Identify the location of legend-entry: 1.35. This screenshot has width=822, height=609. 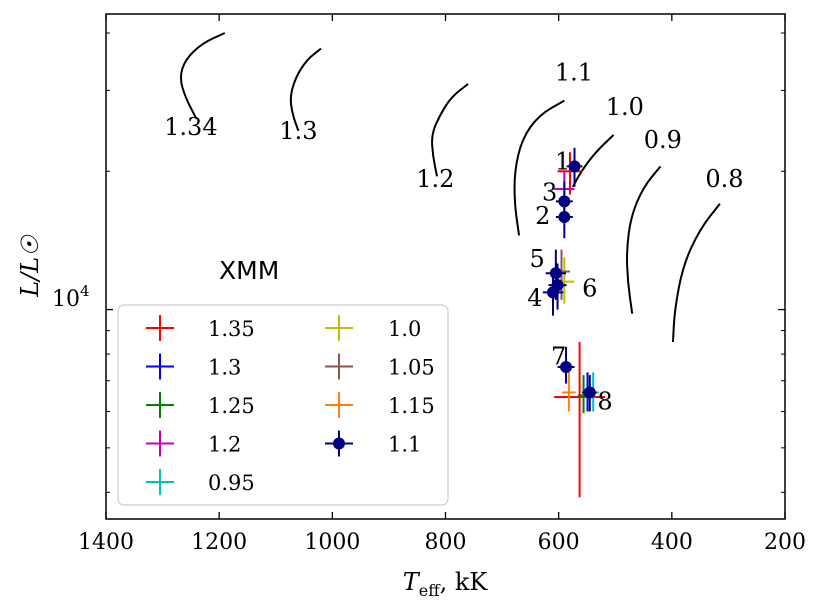
(200, 328).